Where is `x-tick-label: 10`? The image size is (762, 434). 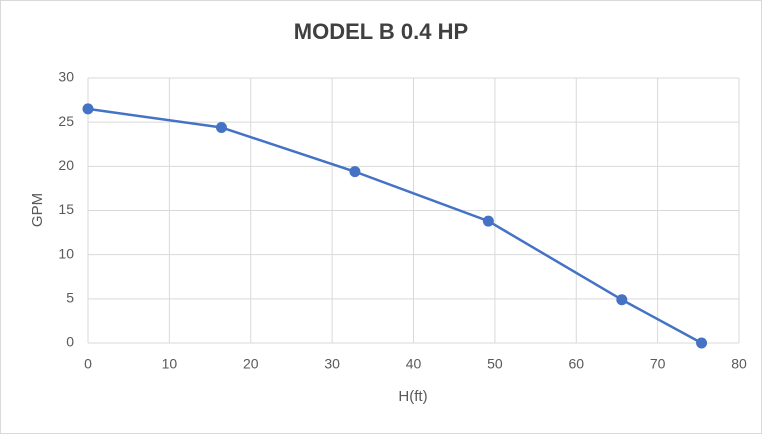
x-tick-label: 10 is located at coordinates (170, 364).